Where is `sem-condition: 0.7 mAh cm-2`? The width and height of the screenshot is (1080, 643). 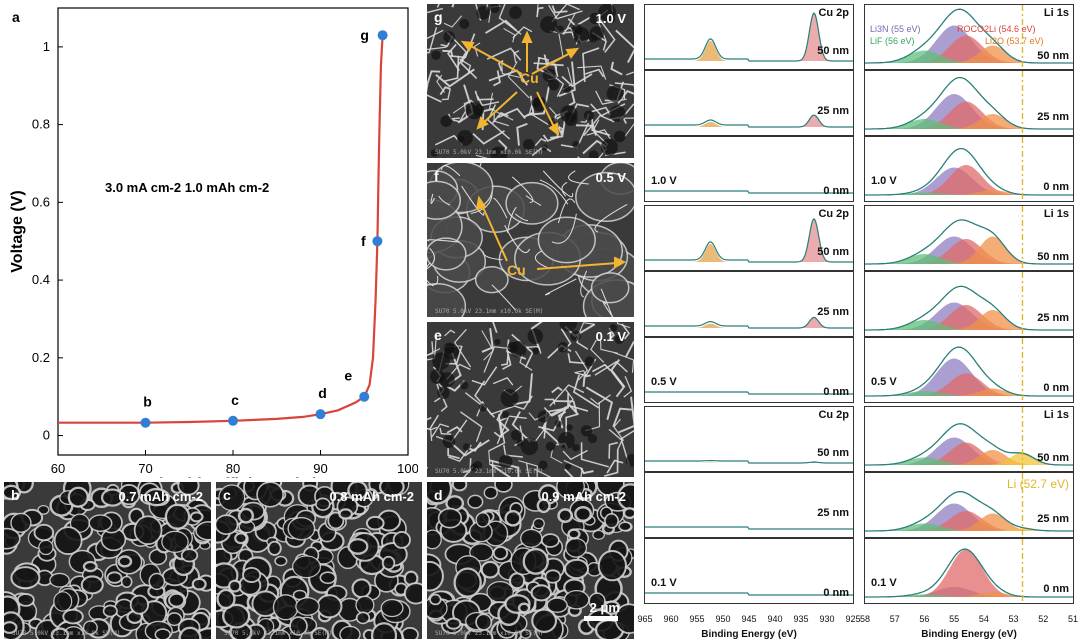
sem-condition: 0.7 mAh cm-2 is located at coordinates (160, 496).